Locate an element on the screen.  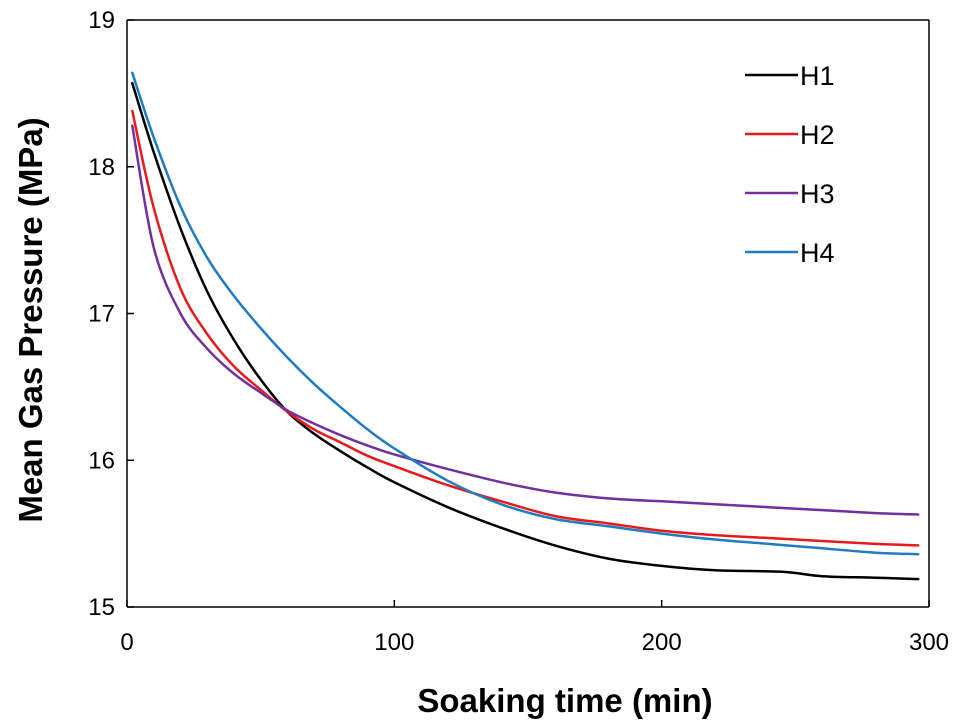
x-tick-label: 100 is located at coordinates (394, 642).